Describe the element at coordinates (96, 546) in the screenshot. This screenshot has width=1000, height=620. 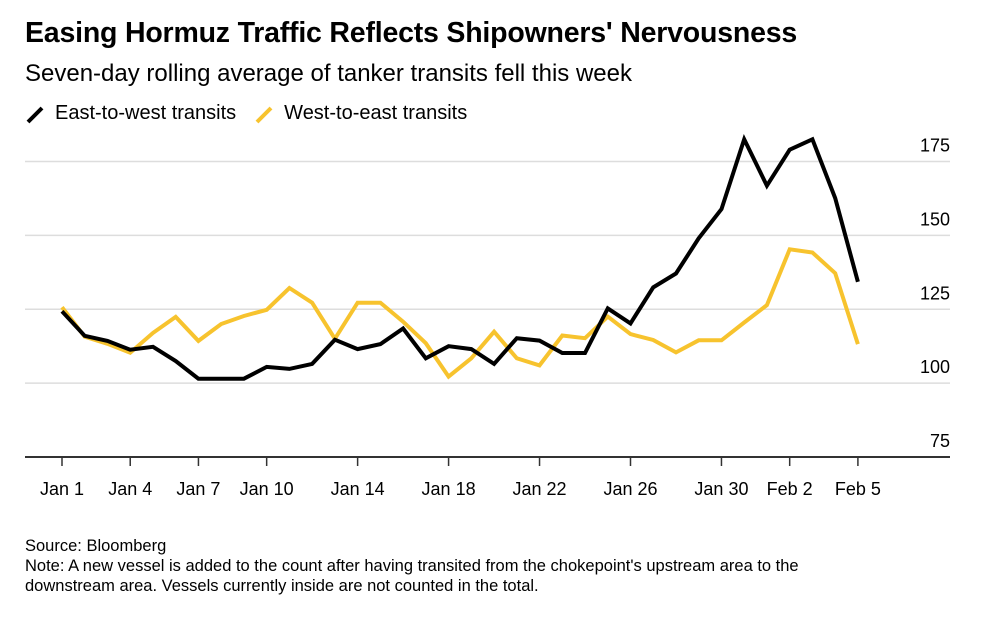
I see `source-text: Source: Bloomberg` at that location.